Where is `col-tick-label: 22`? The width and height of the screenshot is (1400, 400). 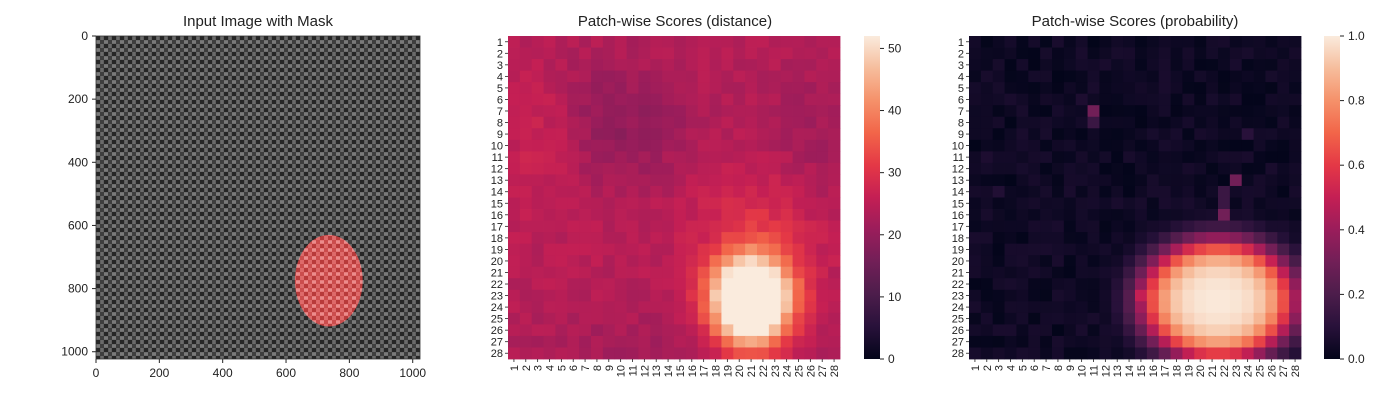 col-tick-label: 22 is located at coordinates (1225, 371).